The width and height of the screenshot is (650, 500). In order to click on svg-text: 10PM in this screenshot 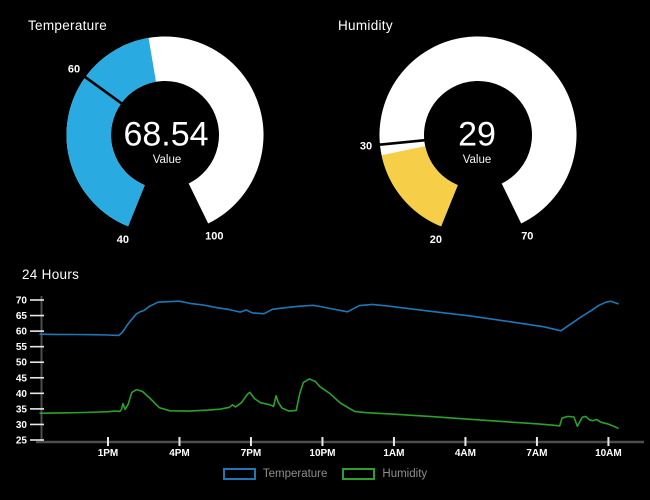, I will do `click(322, 453)`.